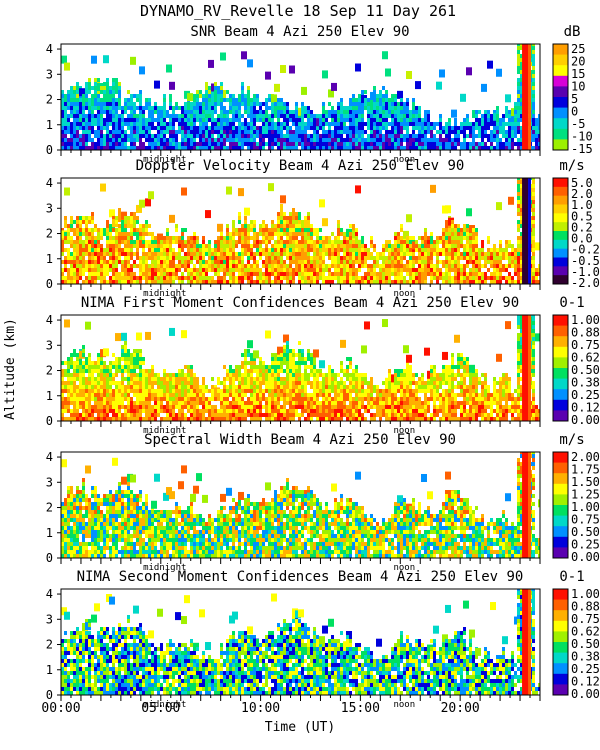 Image resolution: width=600 pixels, height=750 pixels. I want to click on colorbar-label: -2.0, so click(585, 283).